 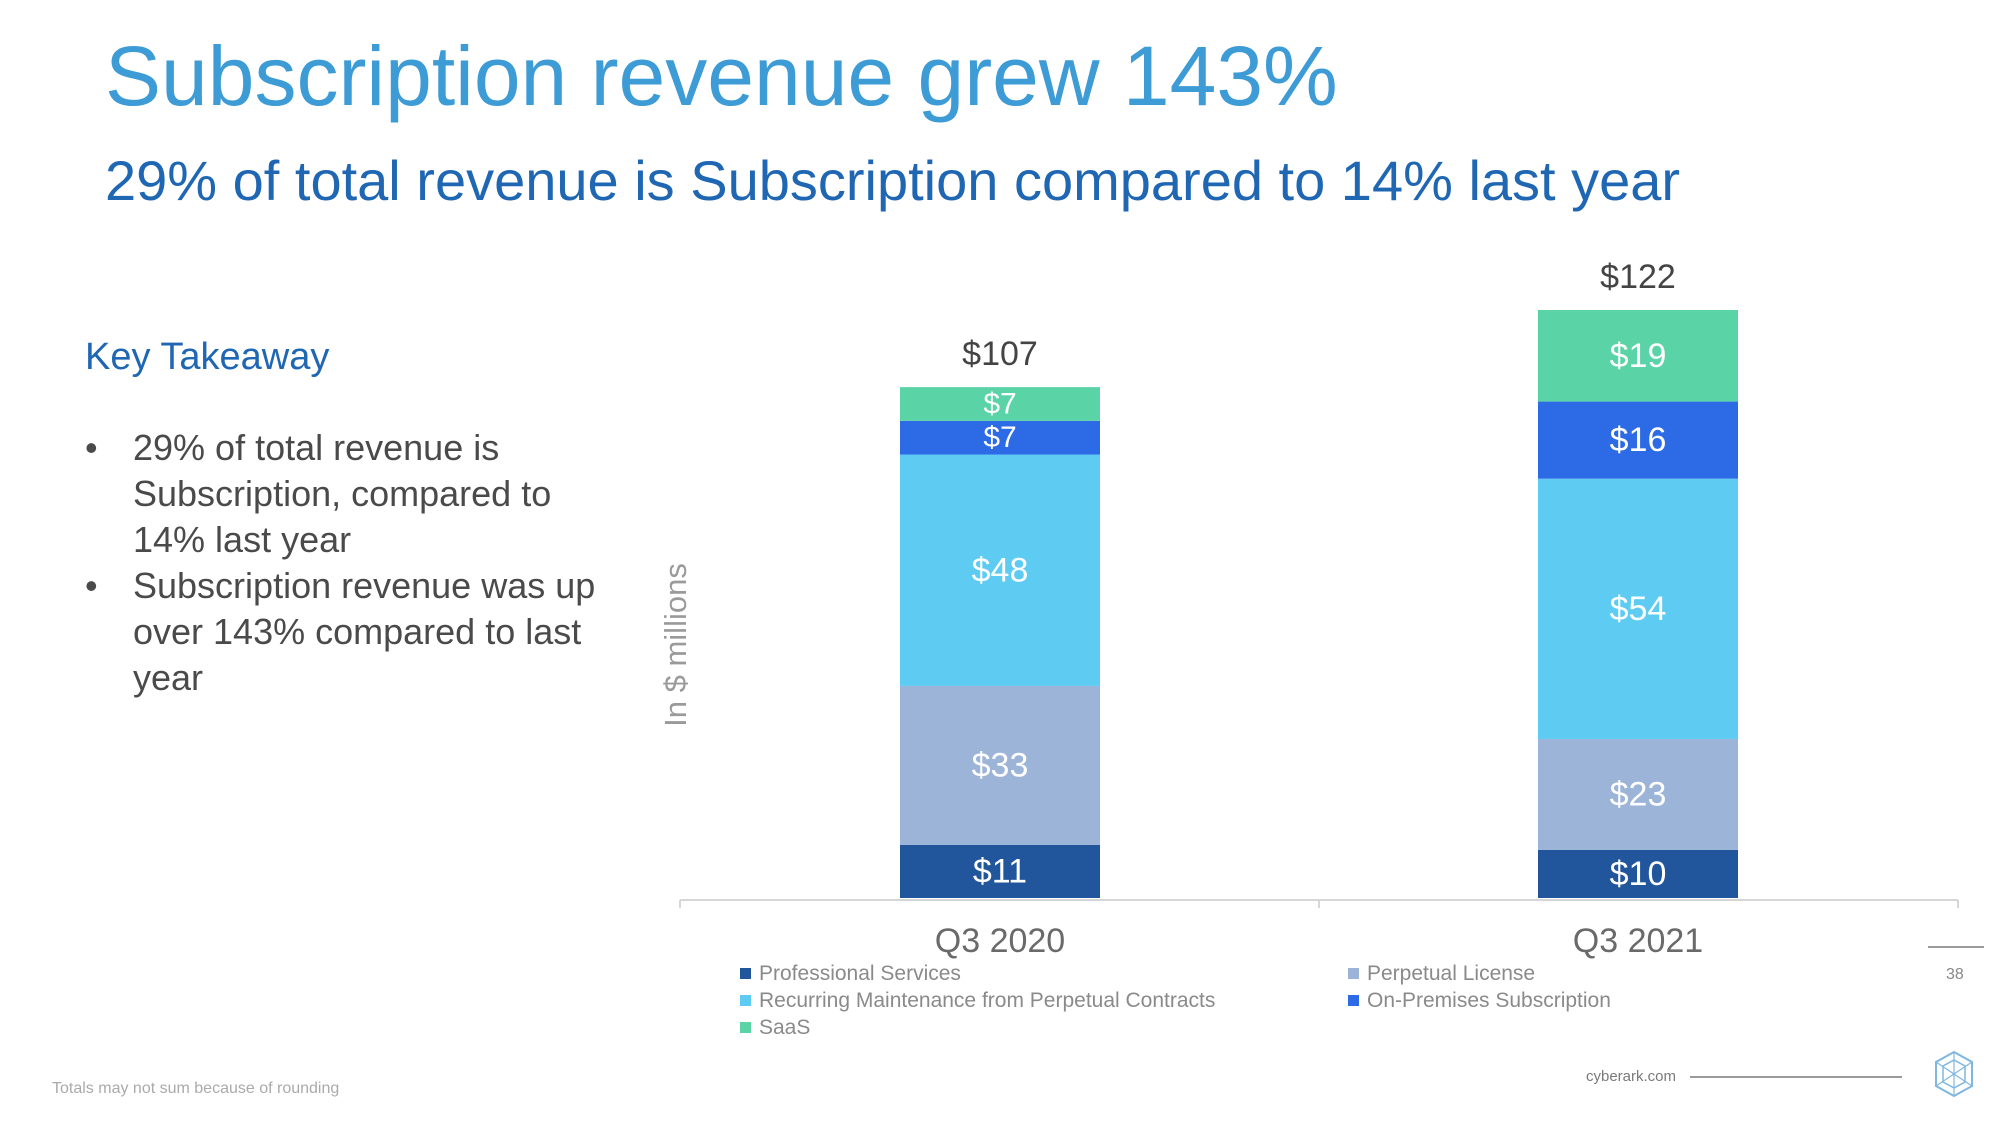 What do you see at coordinates (1956, 947) in the screenshot?
I see `page-divider` at bounding box center [1956, 947].